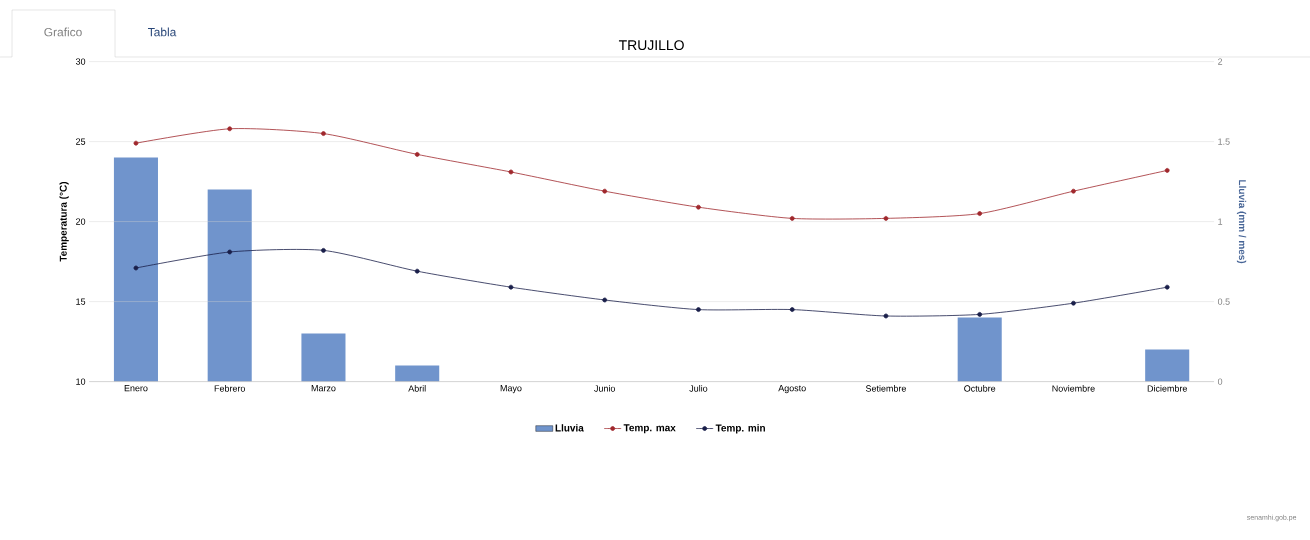 Image resolution: width=1310 pixels, height=540 pixels. I want to click on x-tick-label: Febrero, so click(230, 388).